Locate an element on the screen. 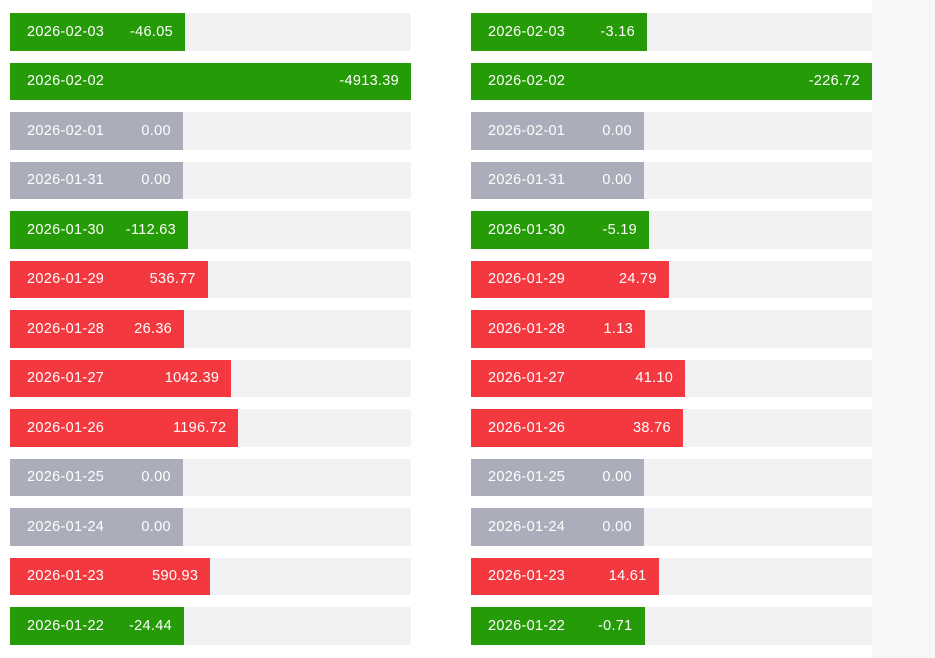  bar-value-label: -3.16 is located at coordinates (617, 31).